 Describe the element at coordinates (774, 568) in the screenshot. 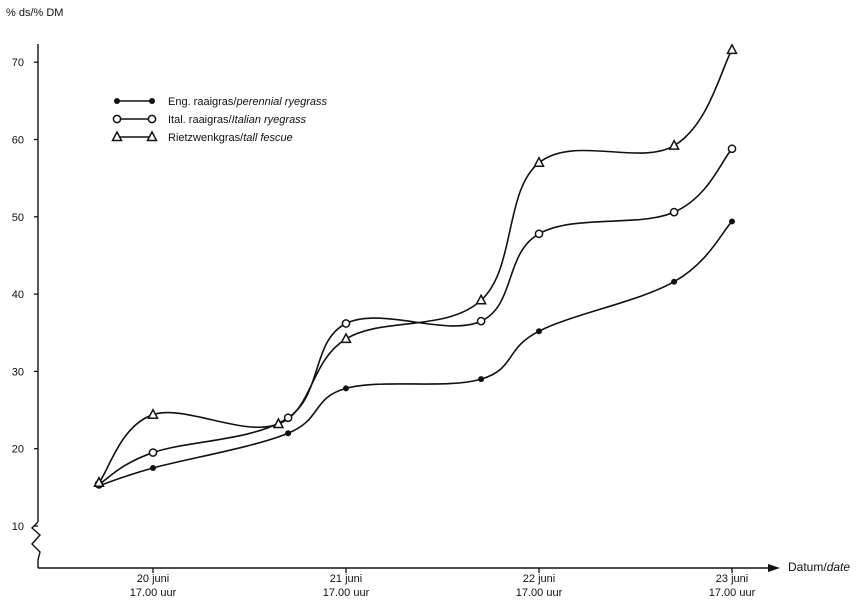

I see `x-axis-arrow` at that location.